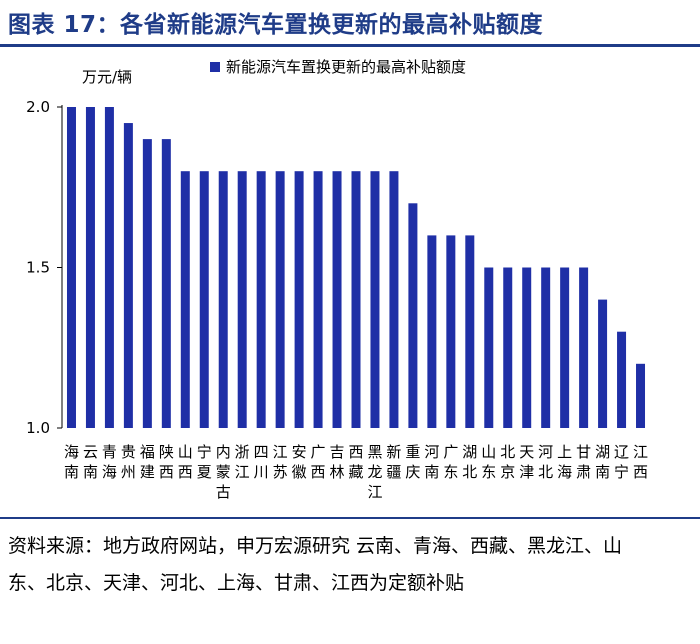  What do you see at coordinates (337, 472) in the screenshot?
I see `category-char: 林` at bounding box center [337, 472].